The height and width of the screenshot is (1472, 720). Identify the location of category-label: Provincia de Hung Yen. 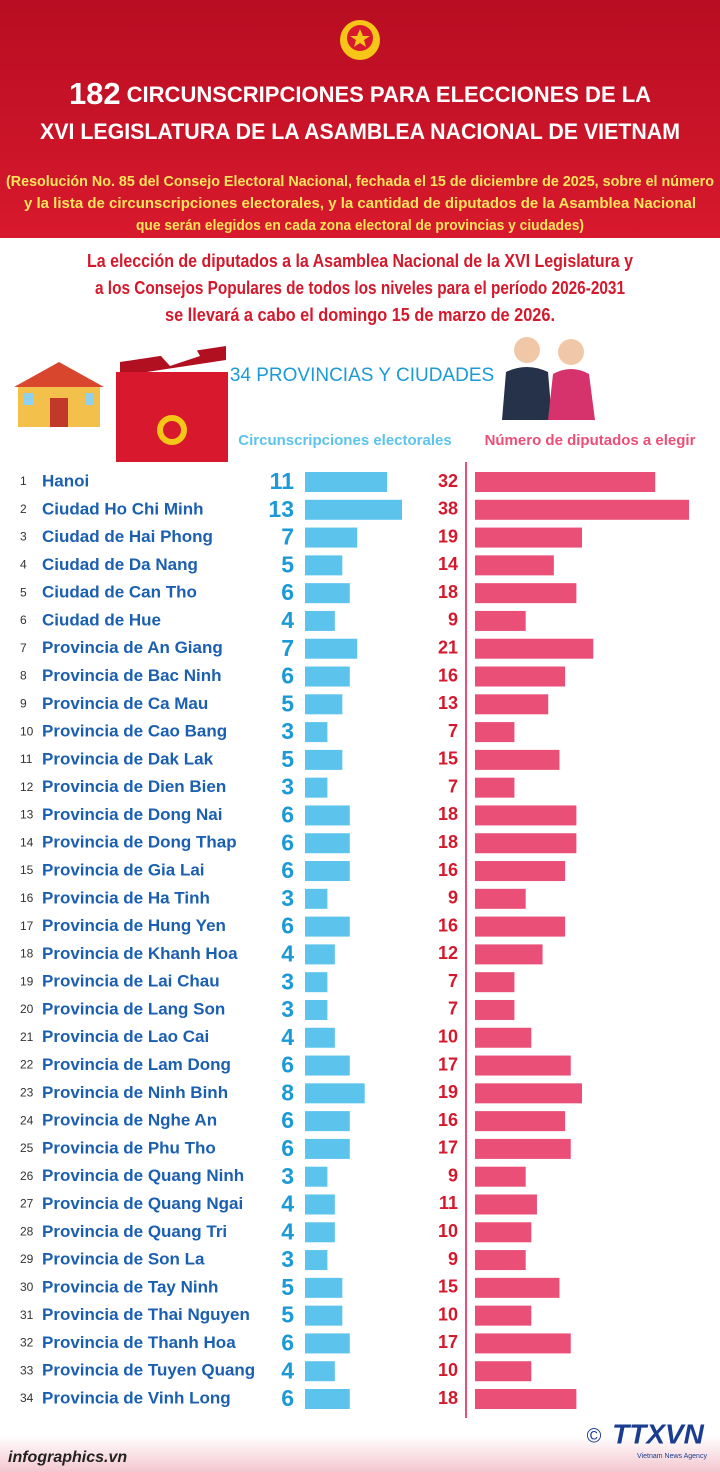
(134, 925).